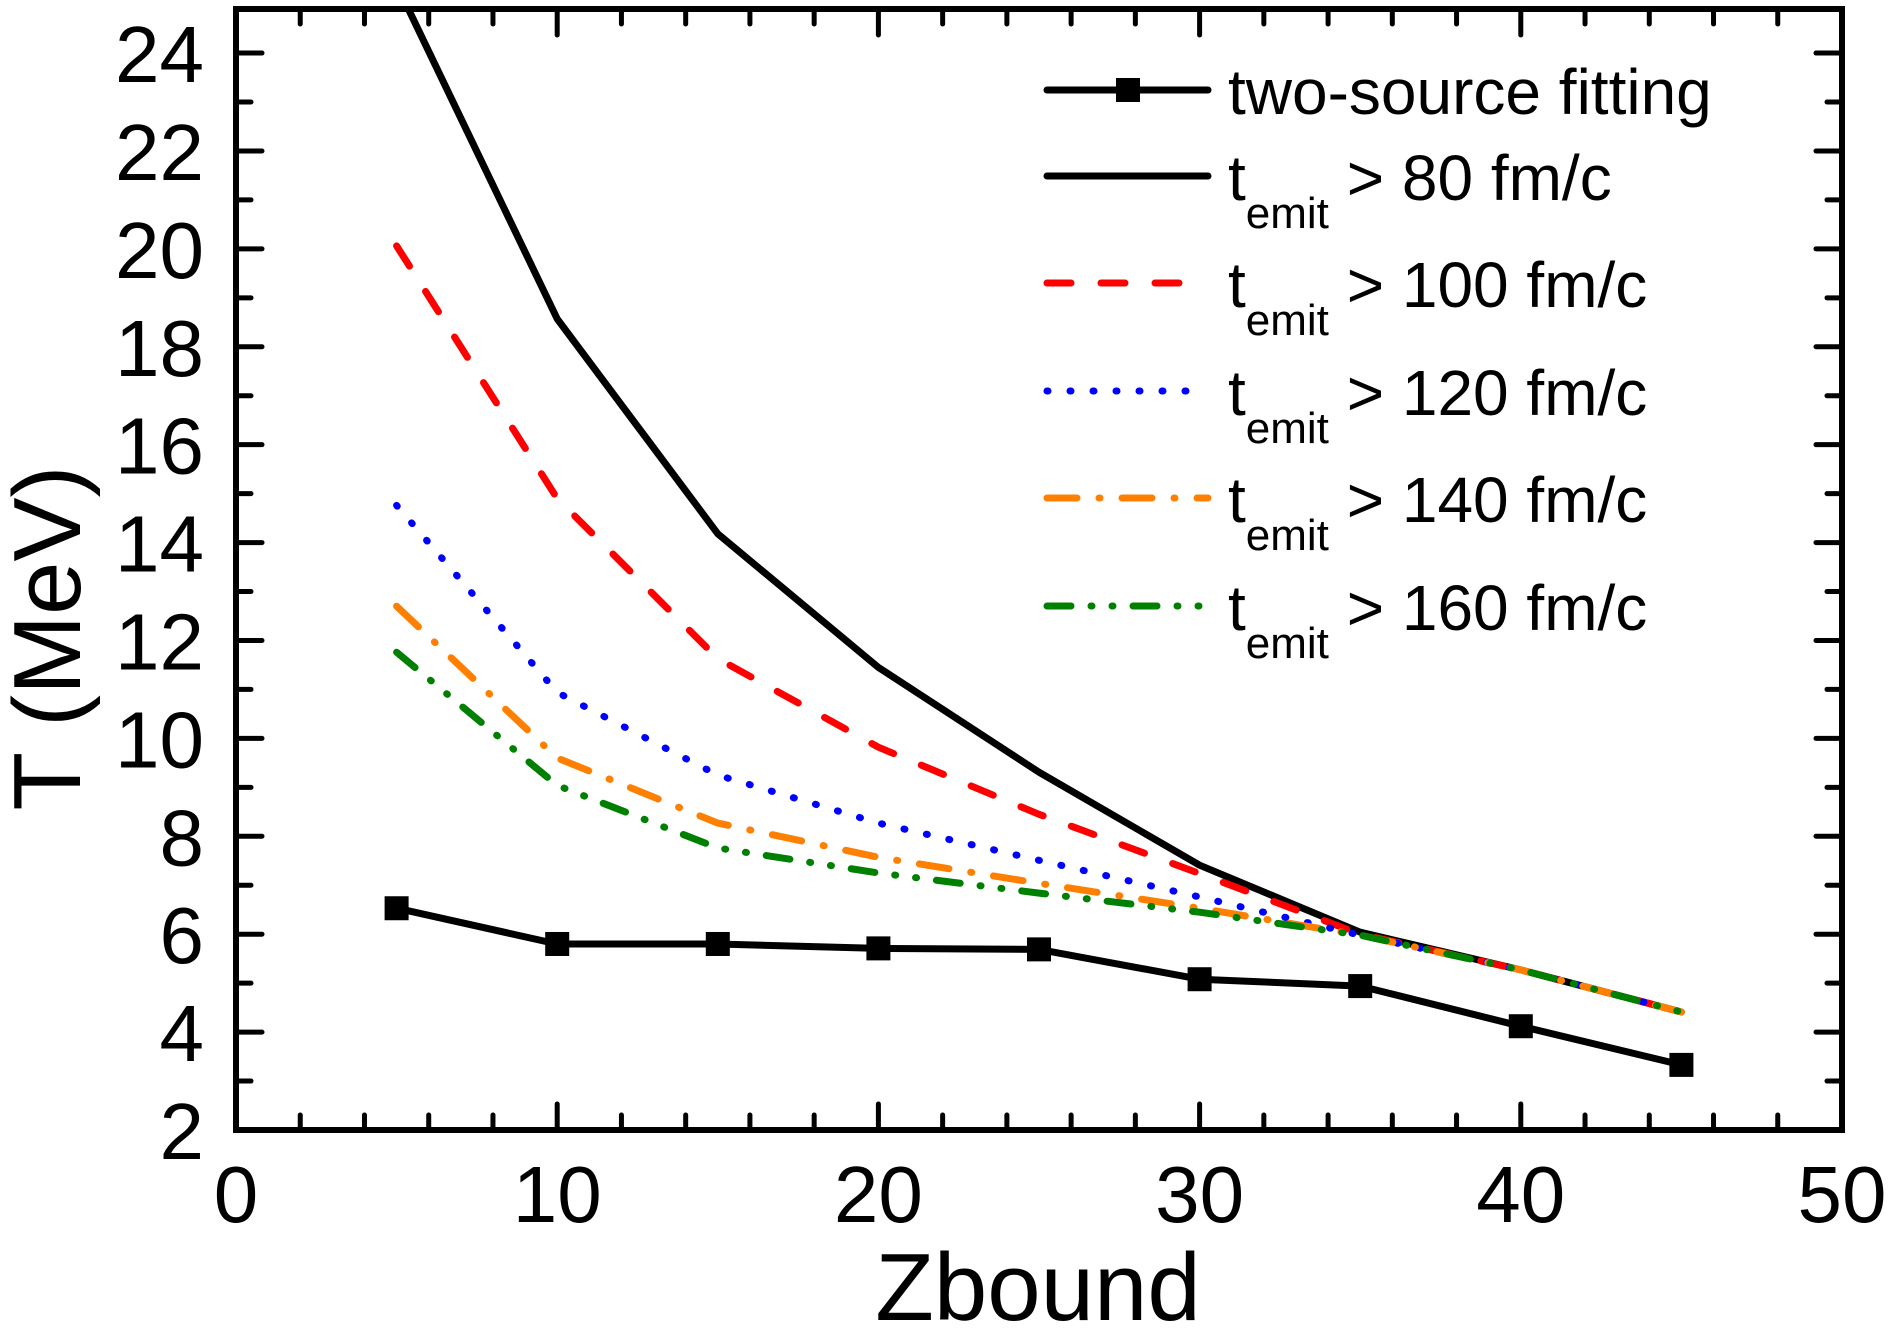 The image size is (1893, 1329). What do you see at coordinates (182, 1033) in the screenshot?
I see `y-tick-label: 4` at bounding box center [182, 1033].